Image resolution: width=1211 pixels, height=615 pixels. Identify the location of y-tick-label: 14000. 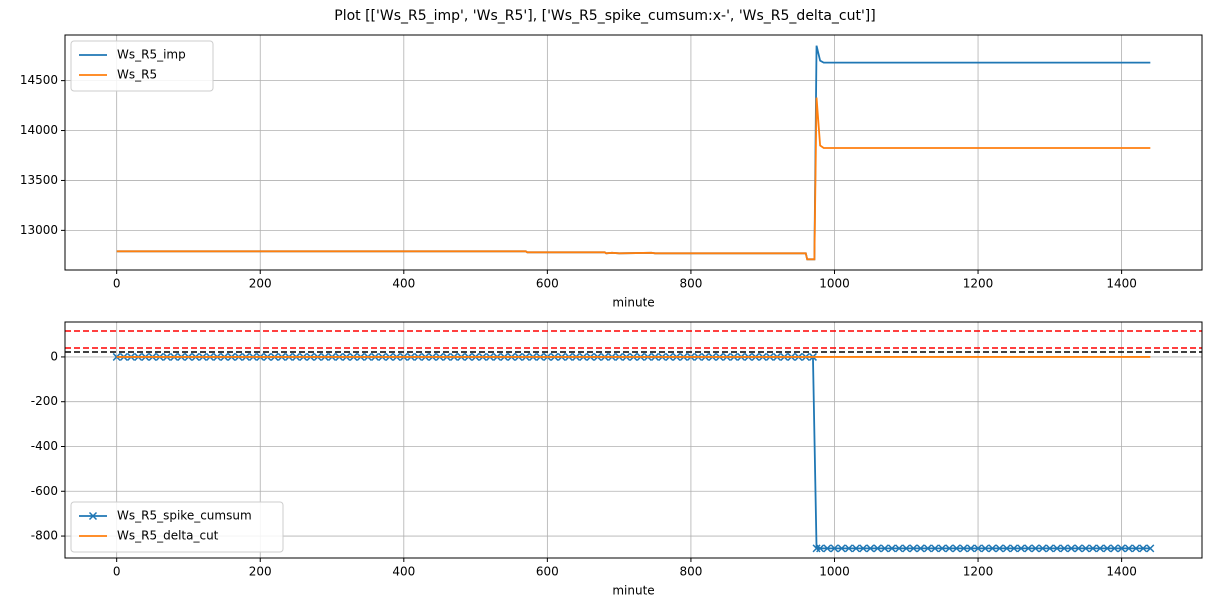
(39, 130).